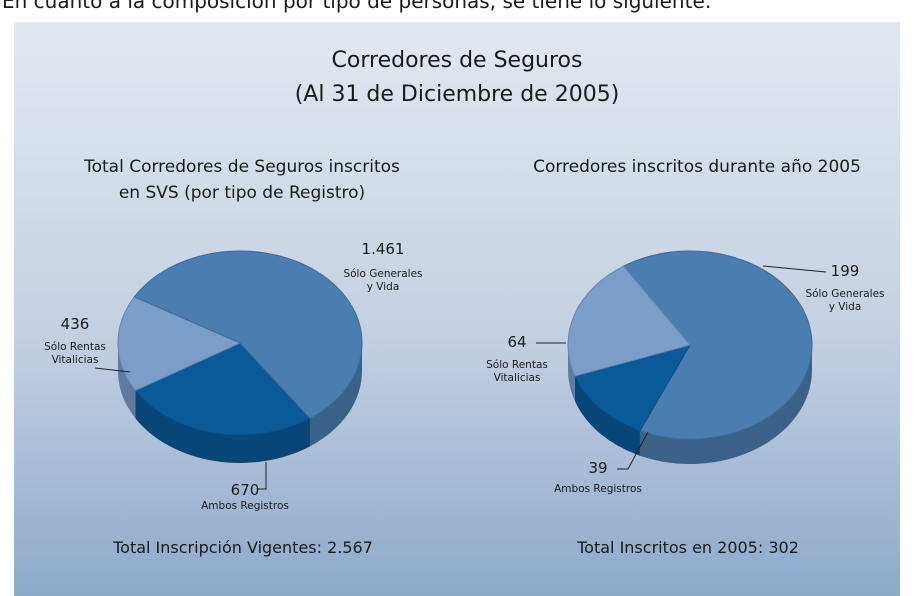  Describe the element at coordinates (517, 342) in the screenshot. I see `data-label: 64` at that location.